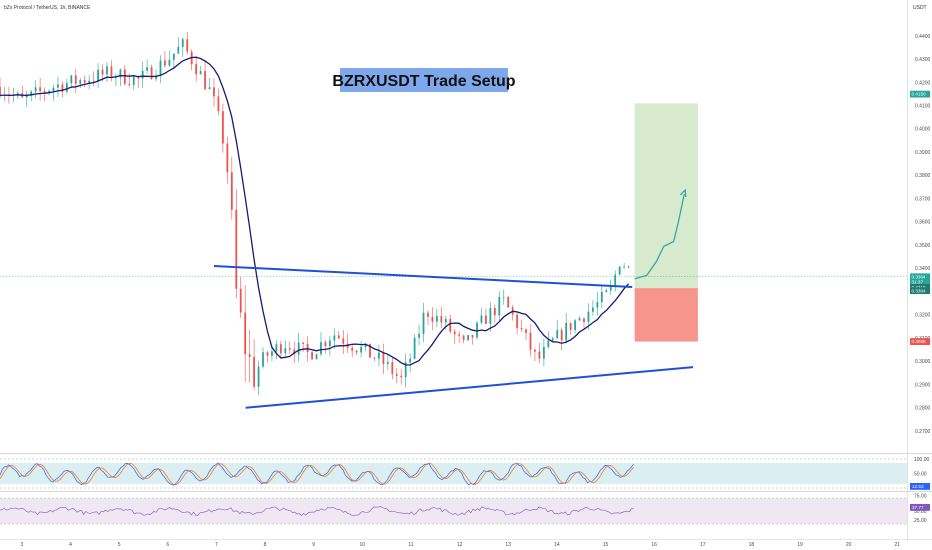 Image resolution: width=932 pixels, height=550 pixels. I want to click on target-profit-zone, so click(666, 196).